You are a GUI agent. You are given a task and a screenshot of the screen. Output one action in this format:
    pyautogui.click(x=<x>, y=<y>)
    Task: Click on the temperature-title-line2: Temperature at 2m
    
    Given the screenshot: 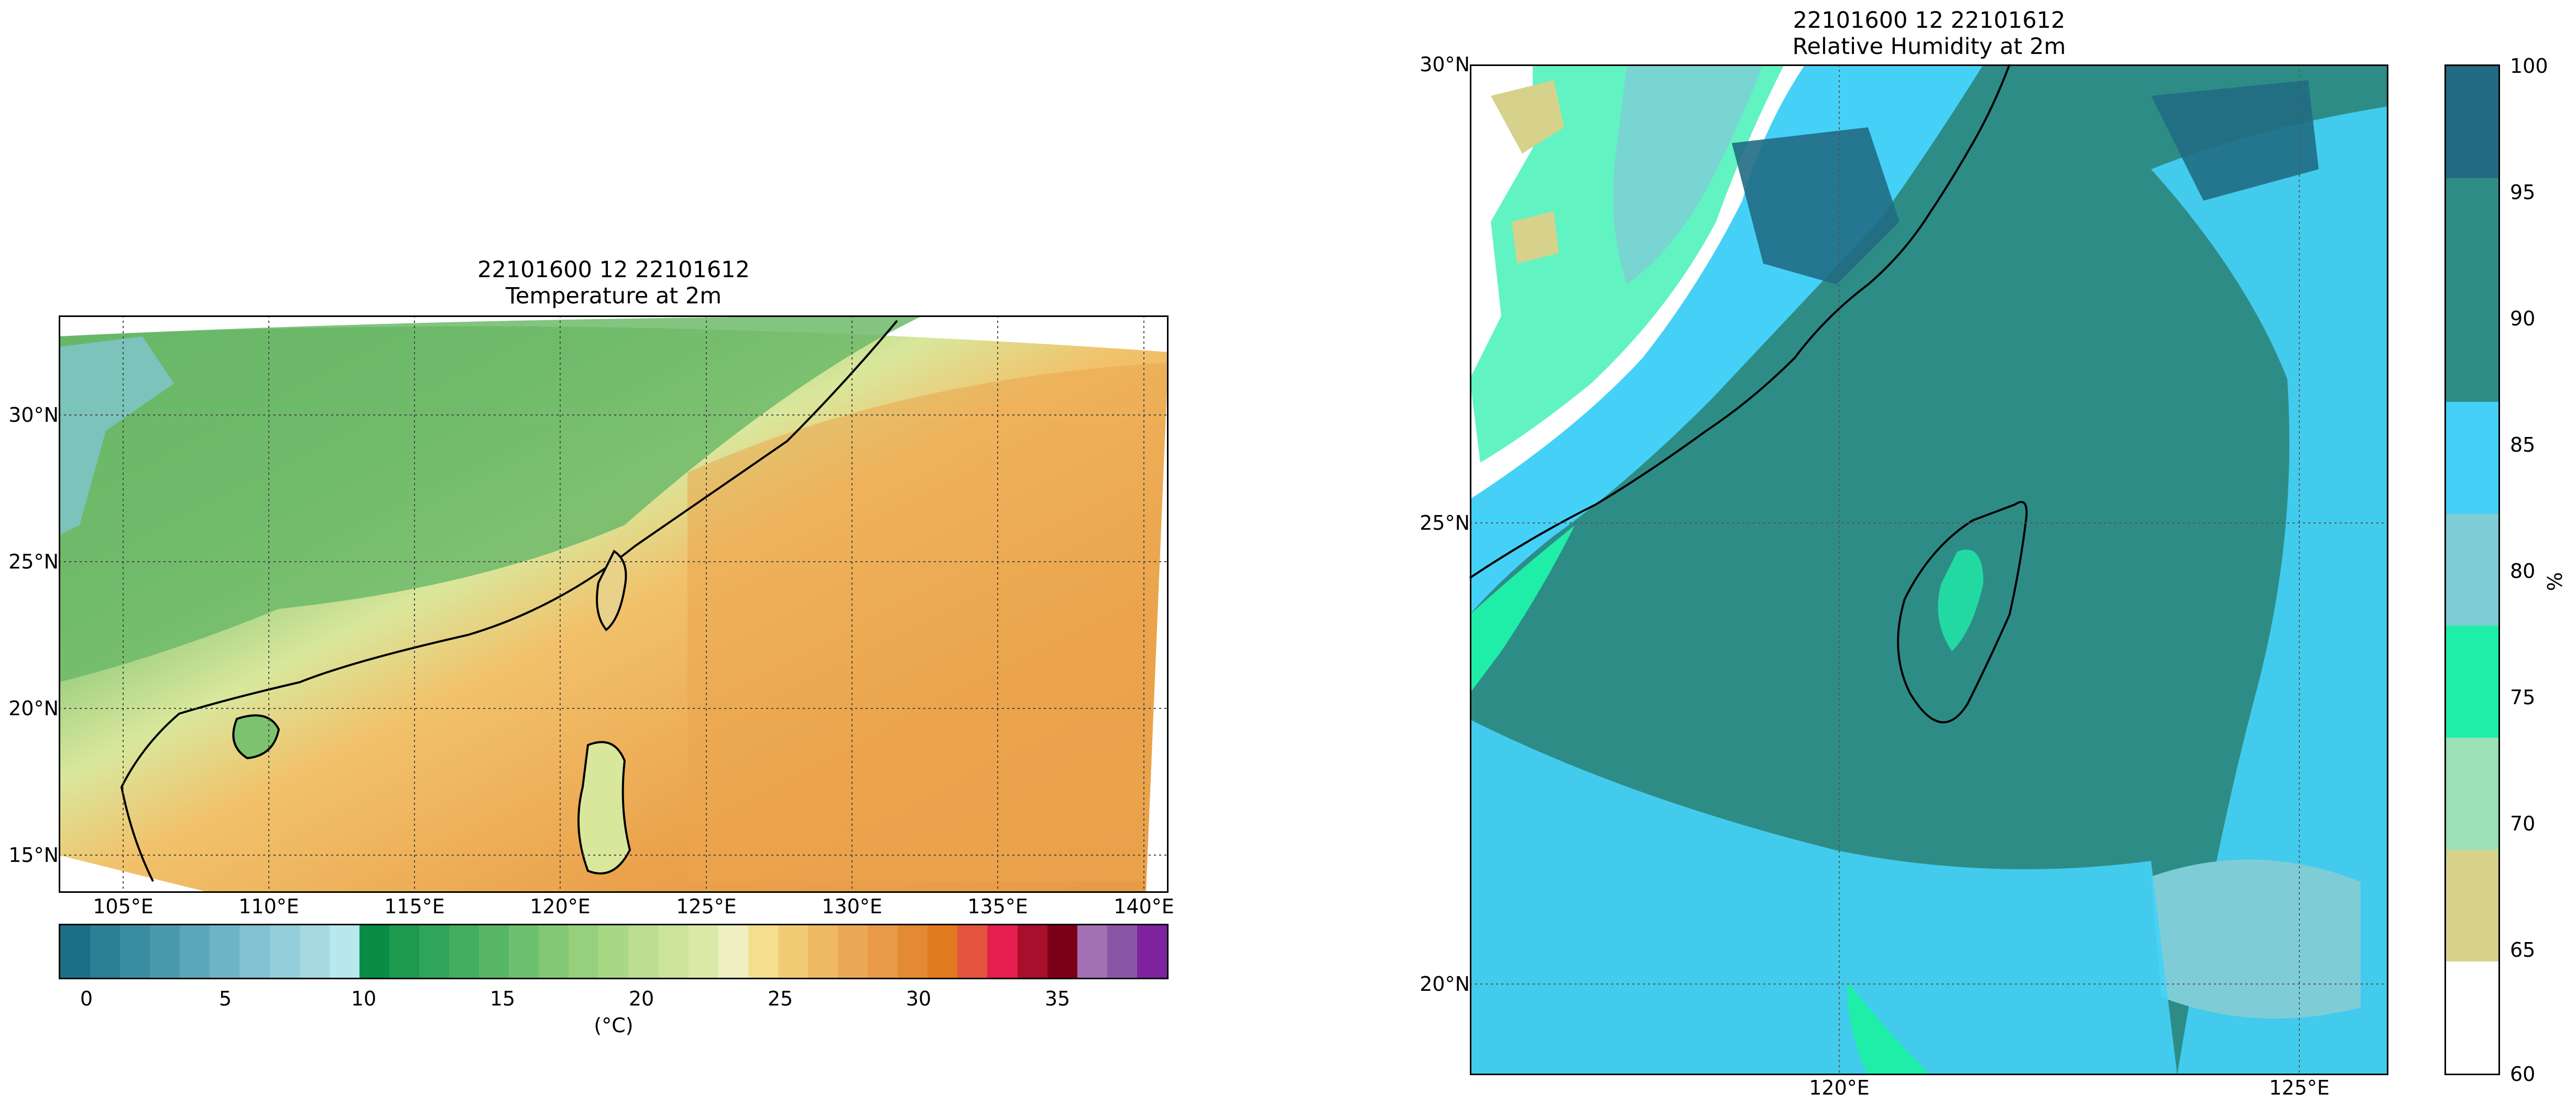 What is the action you would take?
    pyautogui.click(x=613, y=296)
    